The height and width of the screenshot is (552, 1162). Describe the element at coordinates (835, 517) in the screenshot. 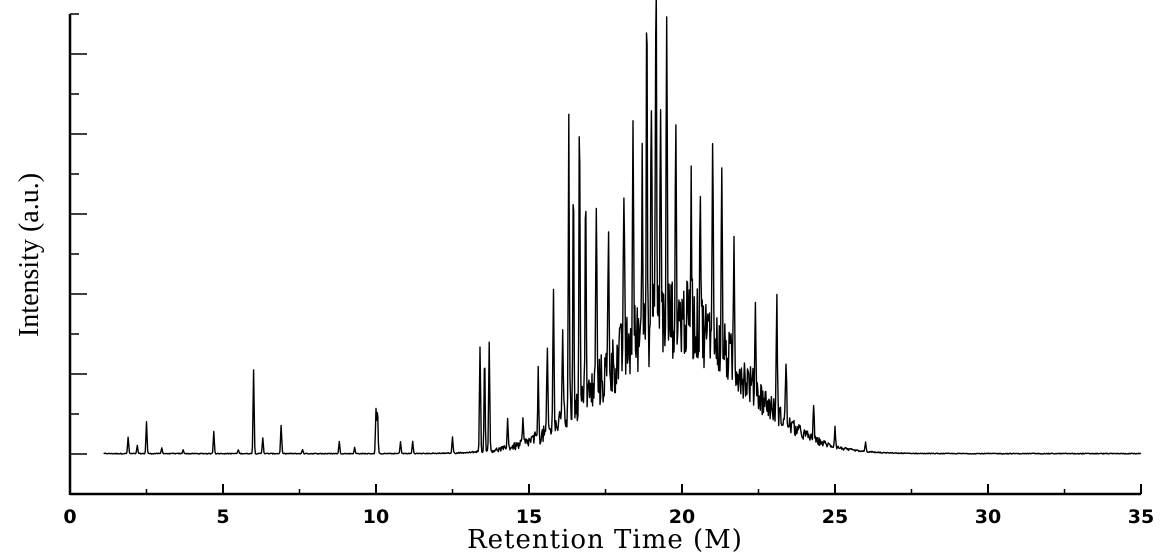

I see `x-tick-label: 25` at that location.